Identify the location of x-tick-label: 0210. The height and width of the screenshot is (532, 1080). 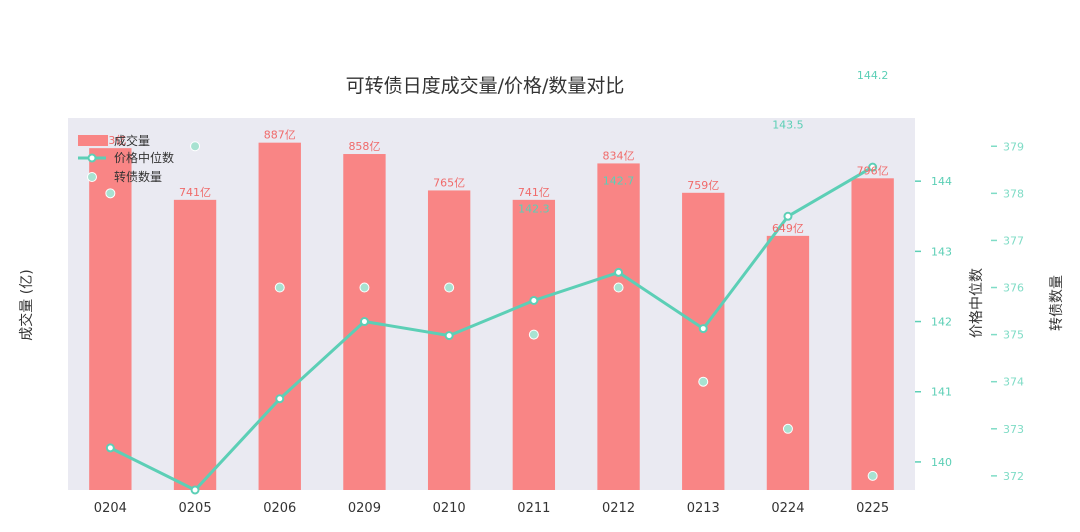
(449, 508).